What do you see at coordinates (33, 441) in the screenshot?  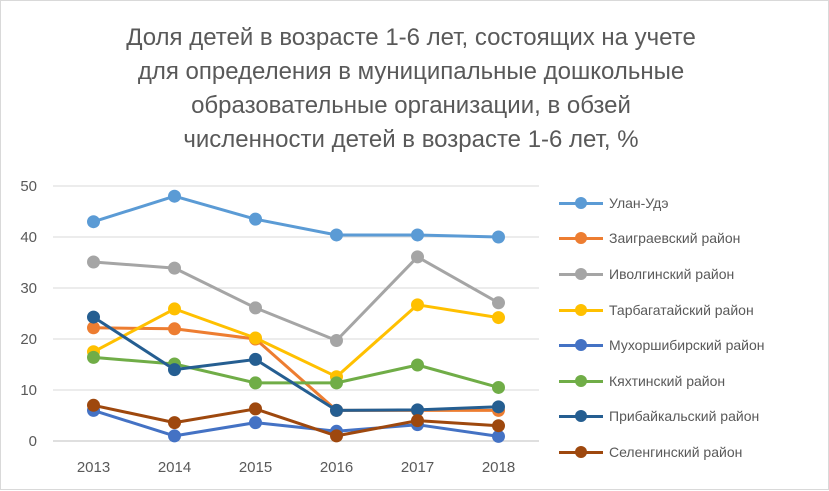 I see `y-tick-label: 0` at bounding box center [33, 441].